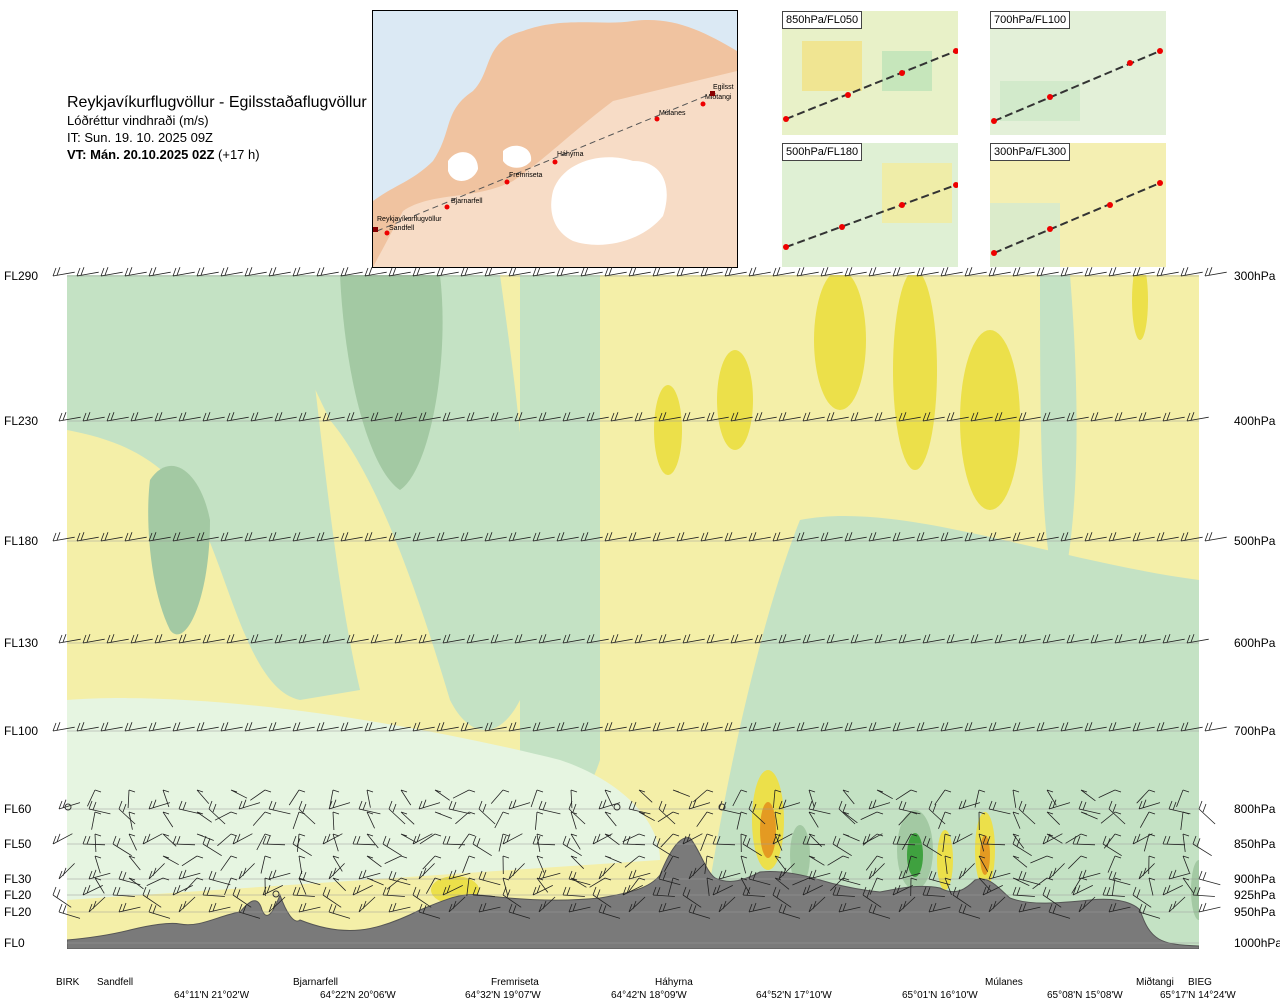 The width and height of the screenshot is (1280, 1005). Describe the element at coordinates (870, 205) in the screenshot. I see `minimap-500-svg` at that location.